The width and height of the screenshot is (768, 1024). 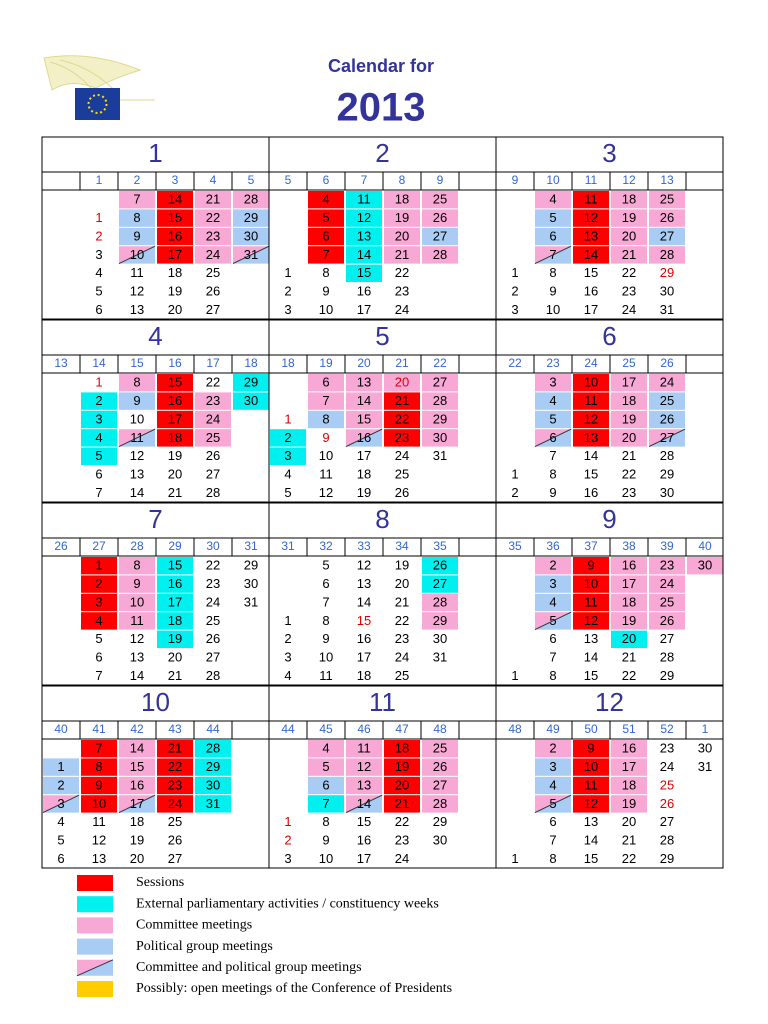 What do you see at coordinates (364, 840) in the screenshot?
I see `day-number: 16` at bounding box center [364, 840].